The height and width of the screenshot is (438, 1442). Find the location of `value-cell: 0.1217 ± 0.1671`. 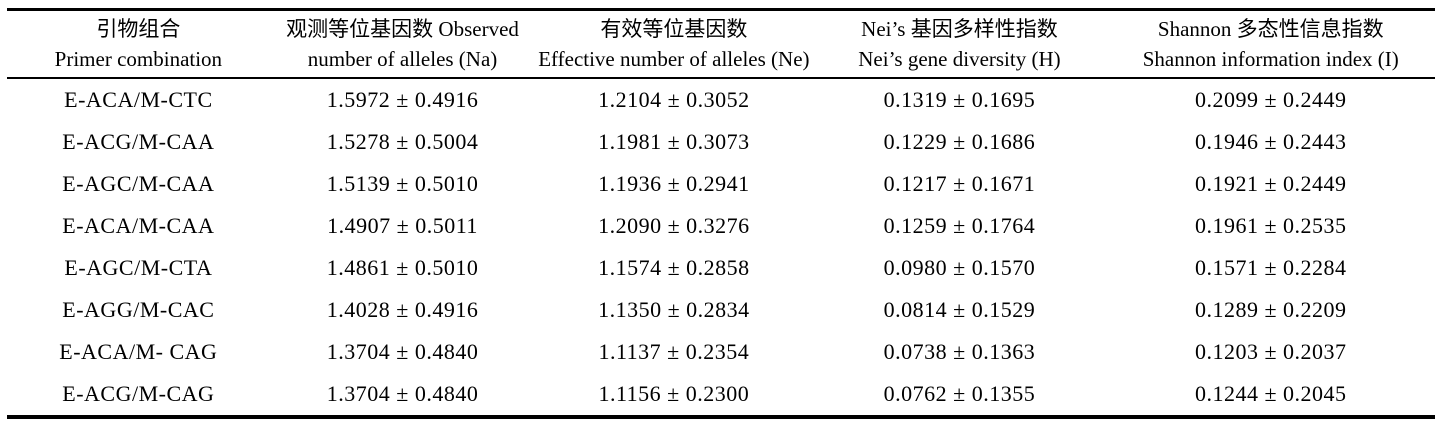

value-cell: 0.1217 ± 0.1671 is located at coordinates (959, 183).